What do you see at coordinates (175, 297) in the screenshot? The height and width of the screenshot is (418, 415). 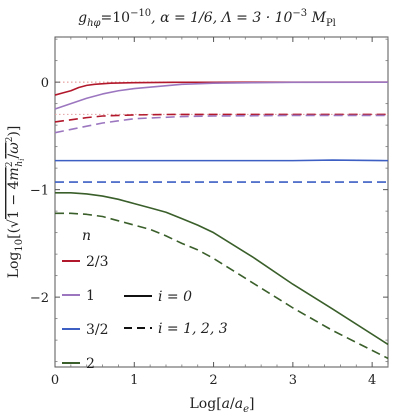 I see `legend-style-label: i = 0` at bounding box center [175, 297].